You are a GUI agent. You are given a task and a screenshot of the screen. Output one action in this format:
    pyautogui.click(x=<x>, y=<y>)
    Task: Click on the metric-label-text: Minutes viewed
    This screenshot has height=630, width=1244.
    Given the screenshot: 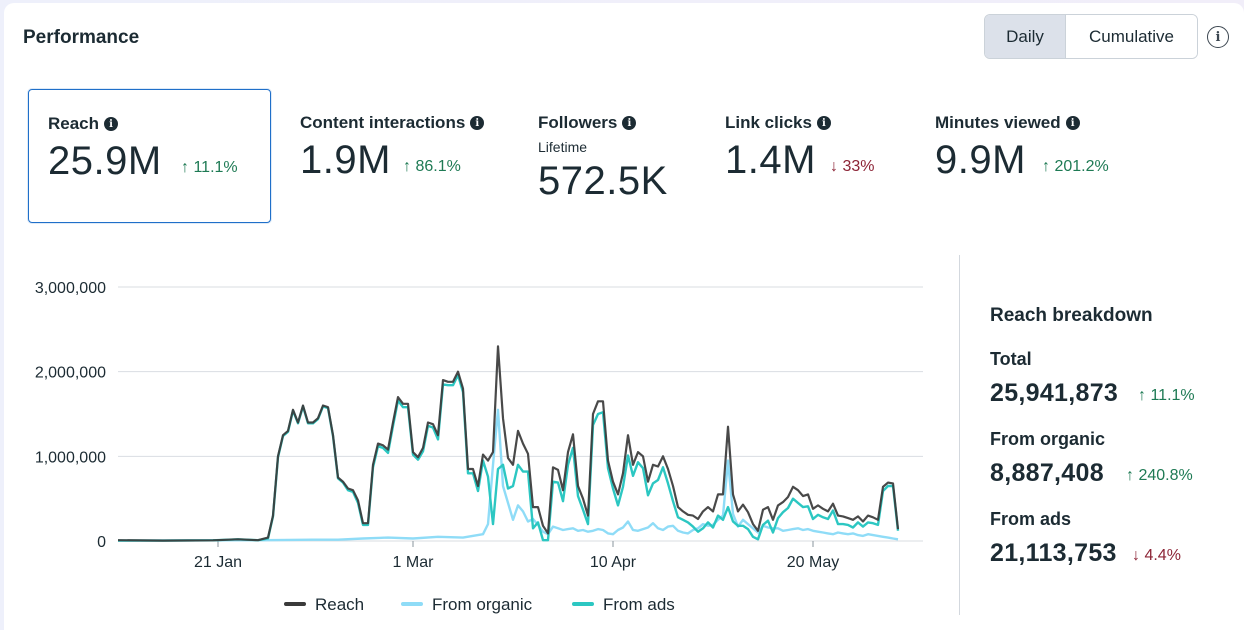 What is the action you would take?
    pyautogui.click(x=998, y=122)
    